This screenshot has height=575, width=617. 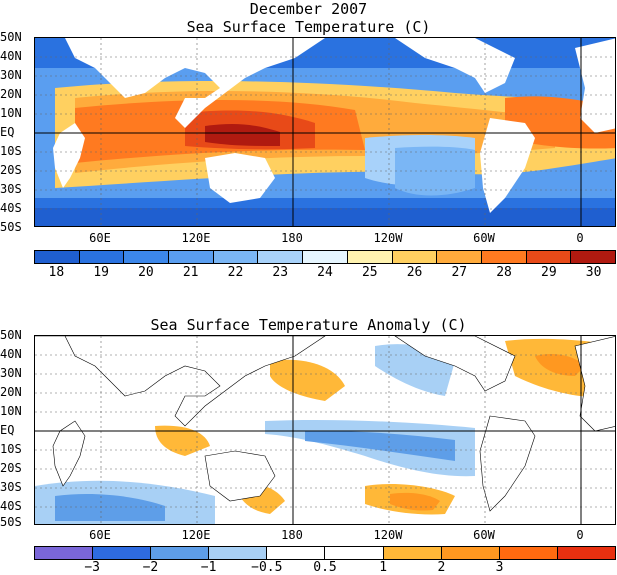 What do you see at coordinates (56, 272) in the screenshot?
I see `colorbar-tick-label: 18` at bounding box center [56, 272].